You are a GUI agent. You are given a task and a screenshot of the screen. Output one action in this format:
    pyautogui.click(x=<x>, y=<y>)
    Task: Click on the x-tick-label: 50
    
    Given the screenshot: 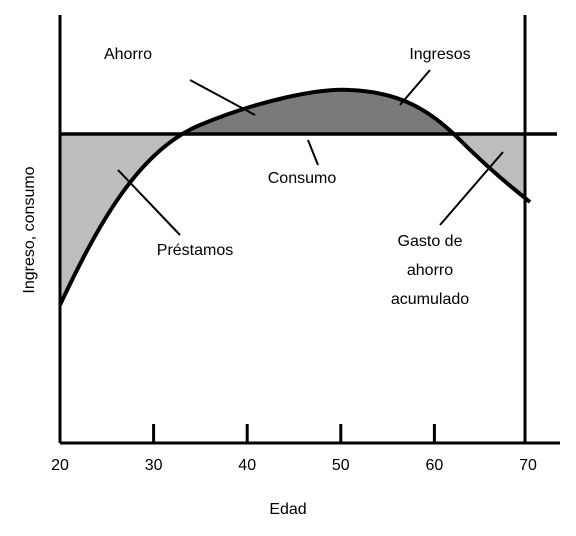 What is the action you would take?
    pyautogui.click(x=341, y=465)
    